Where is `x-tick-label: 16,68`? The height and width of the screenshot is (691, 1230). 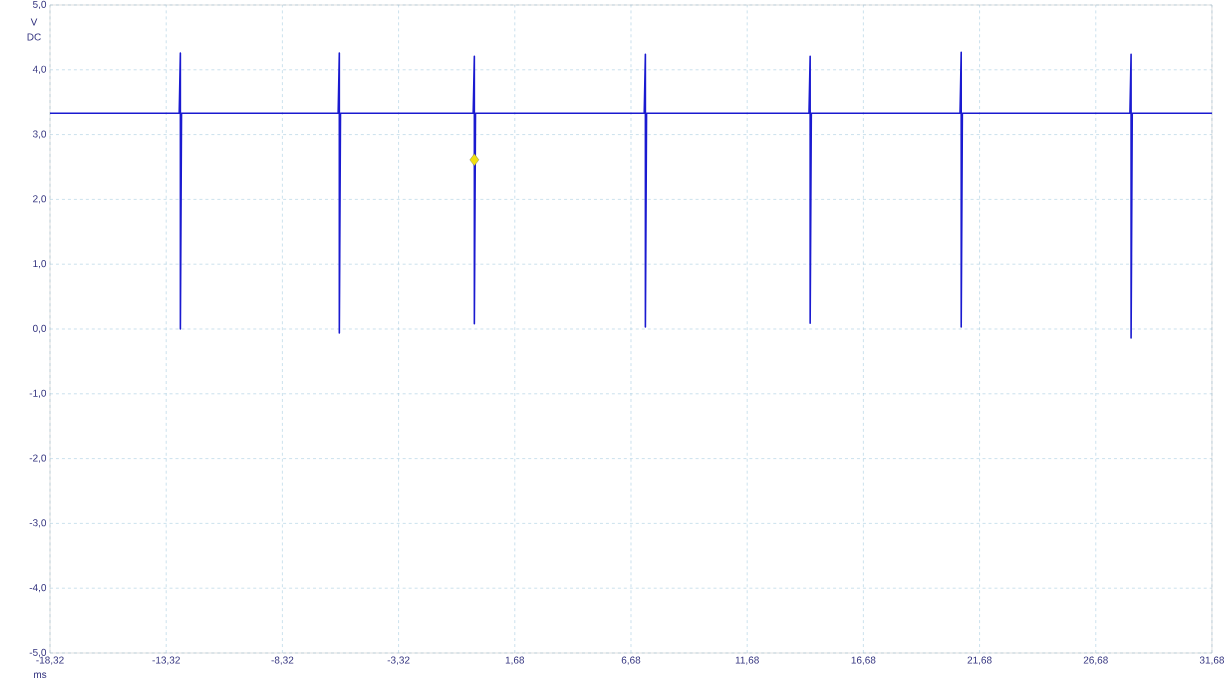
x-tick-label: 16,68 is located at coordinates (863, 660).